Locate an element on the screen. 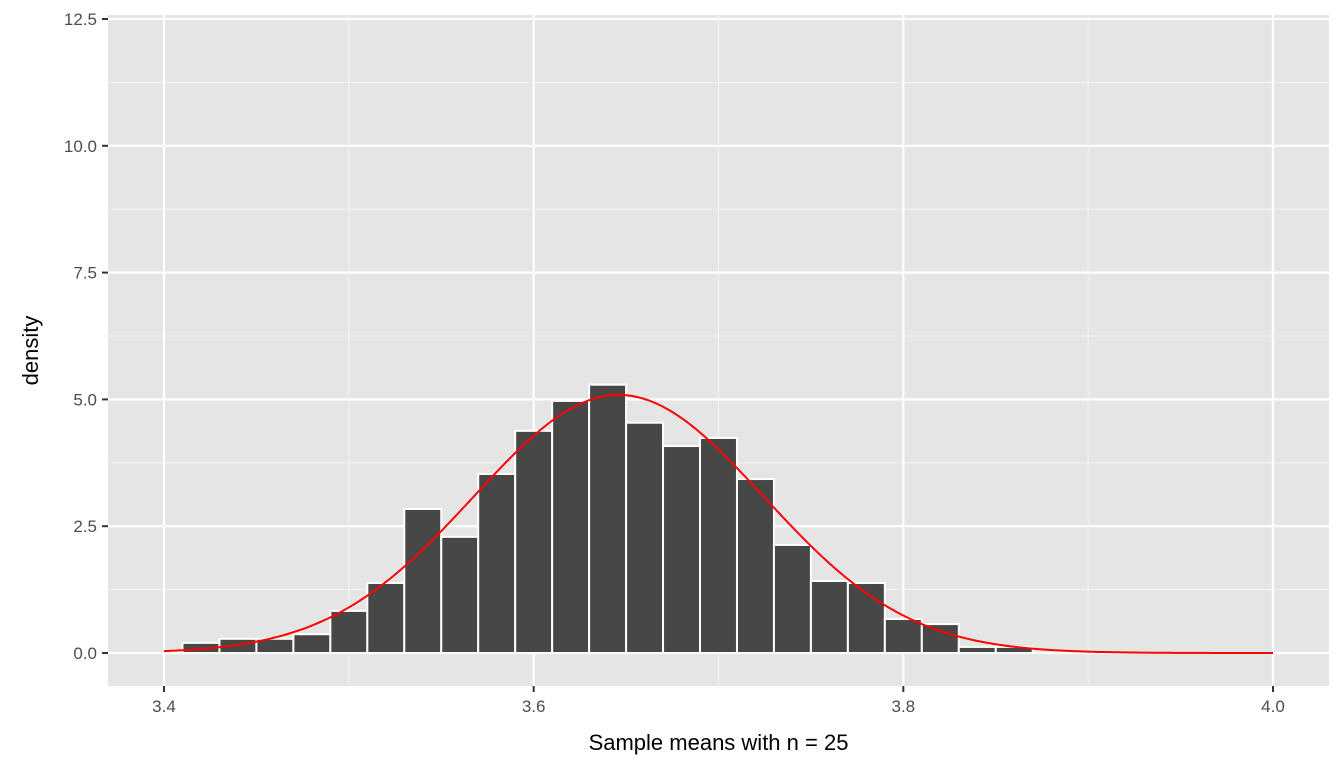 Image resolution: width=1344 pixels, height=773 pixels. x-tick-label: 3.6 is located at coordinates (534, 706).